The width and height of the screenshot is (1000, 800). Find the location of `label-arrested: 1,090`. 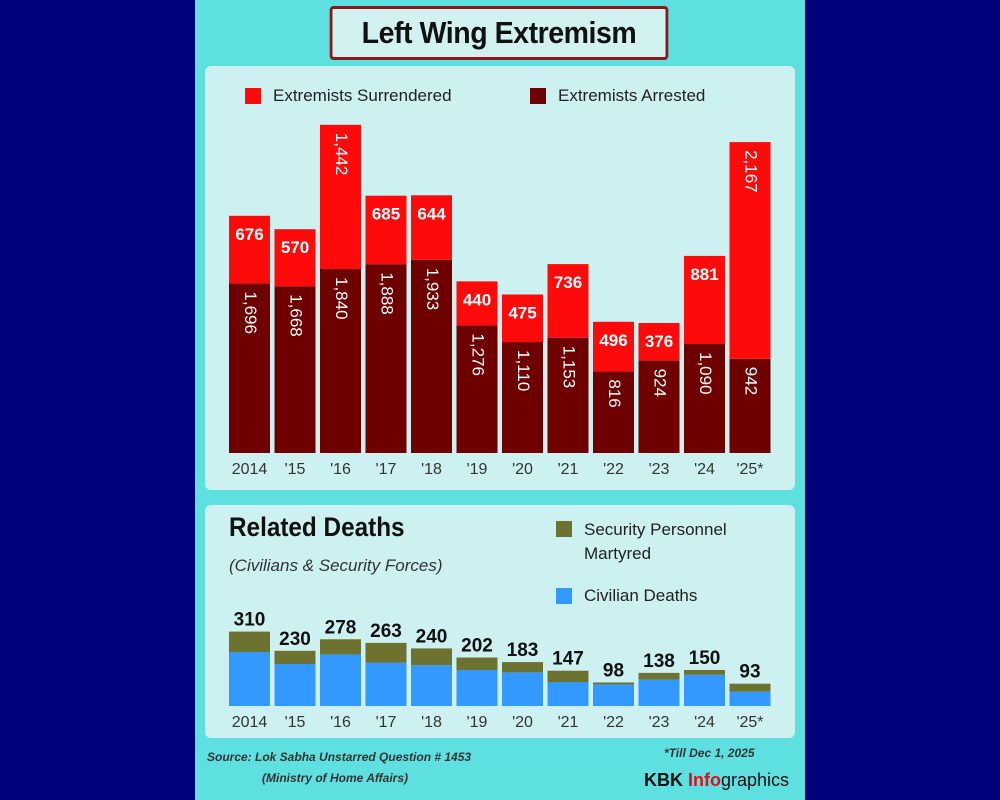

label-arrested: 1,090 is located at coordinates (705, 373).